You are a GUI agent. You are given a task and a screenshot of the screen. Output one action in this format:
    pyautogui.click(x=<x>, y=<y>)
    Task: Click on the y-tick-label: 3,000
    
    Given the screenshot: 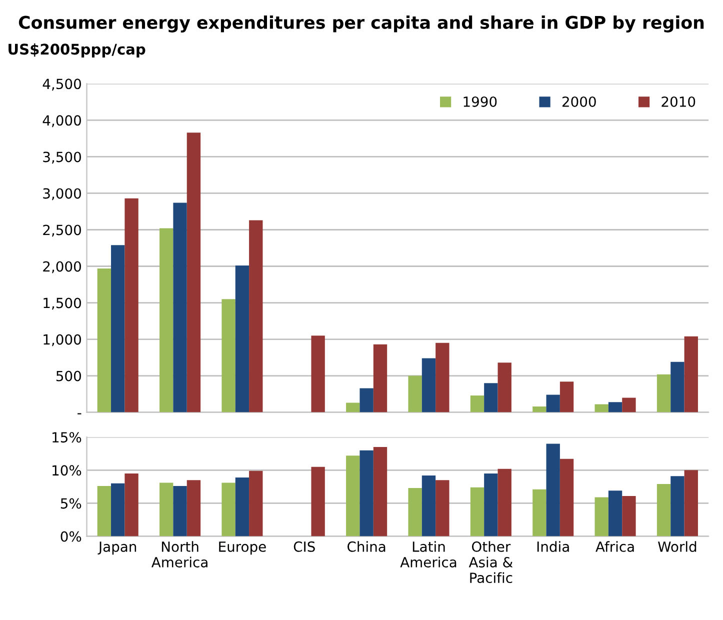 What is the action you would take?
    pyautogui.click(x=62, y=194)
    